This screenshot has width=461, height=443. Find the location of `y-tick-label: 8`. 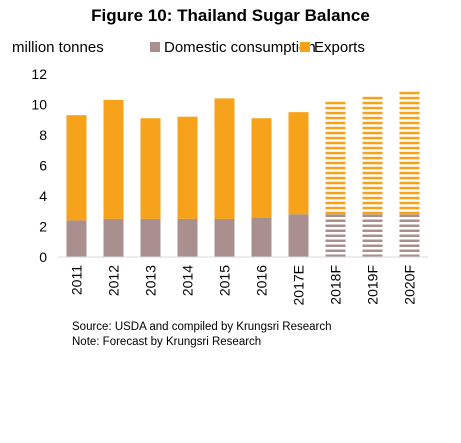

y-tick-label: 8 is located at coordinates (43, 135).